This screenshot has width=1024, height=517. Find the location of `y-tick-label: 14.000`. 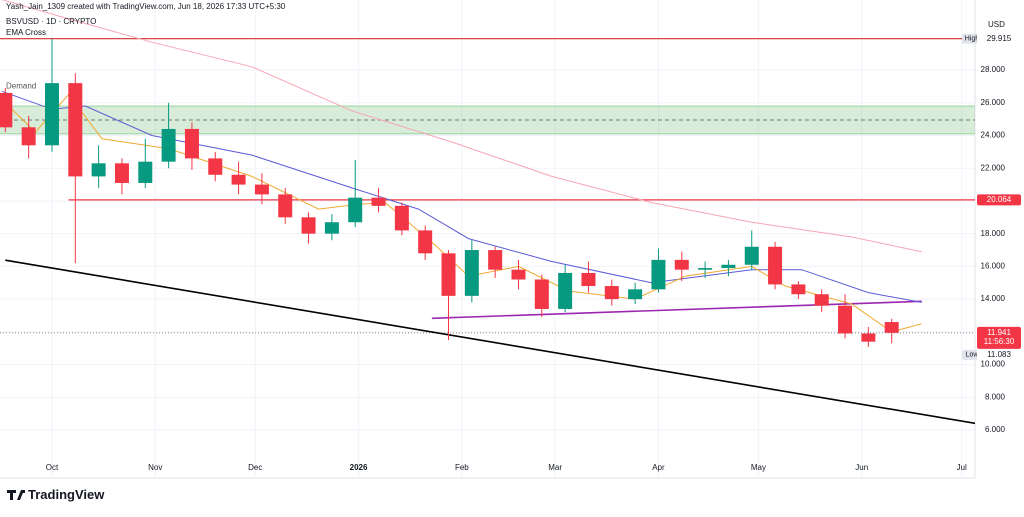

y-tick-label: 14.000 is located at coordinates (993, 298).